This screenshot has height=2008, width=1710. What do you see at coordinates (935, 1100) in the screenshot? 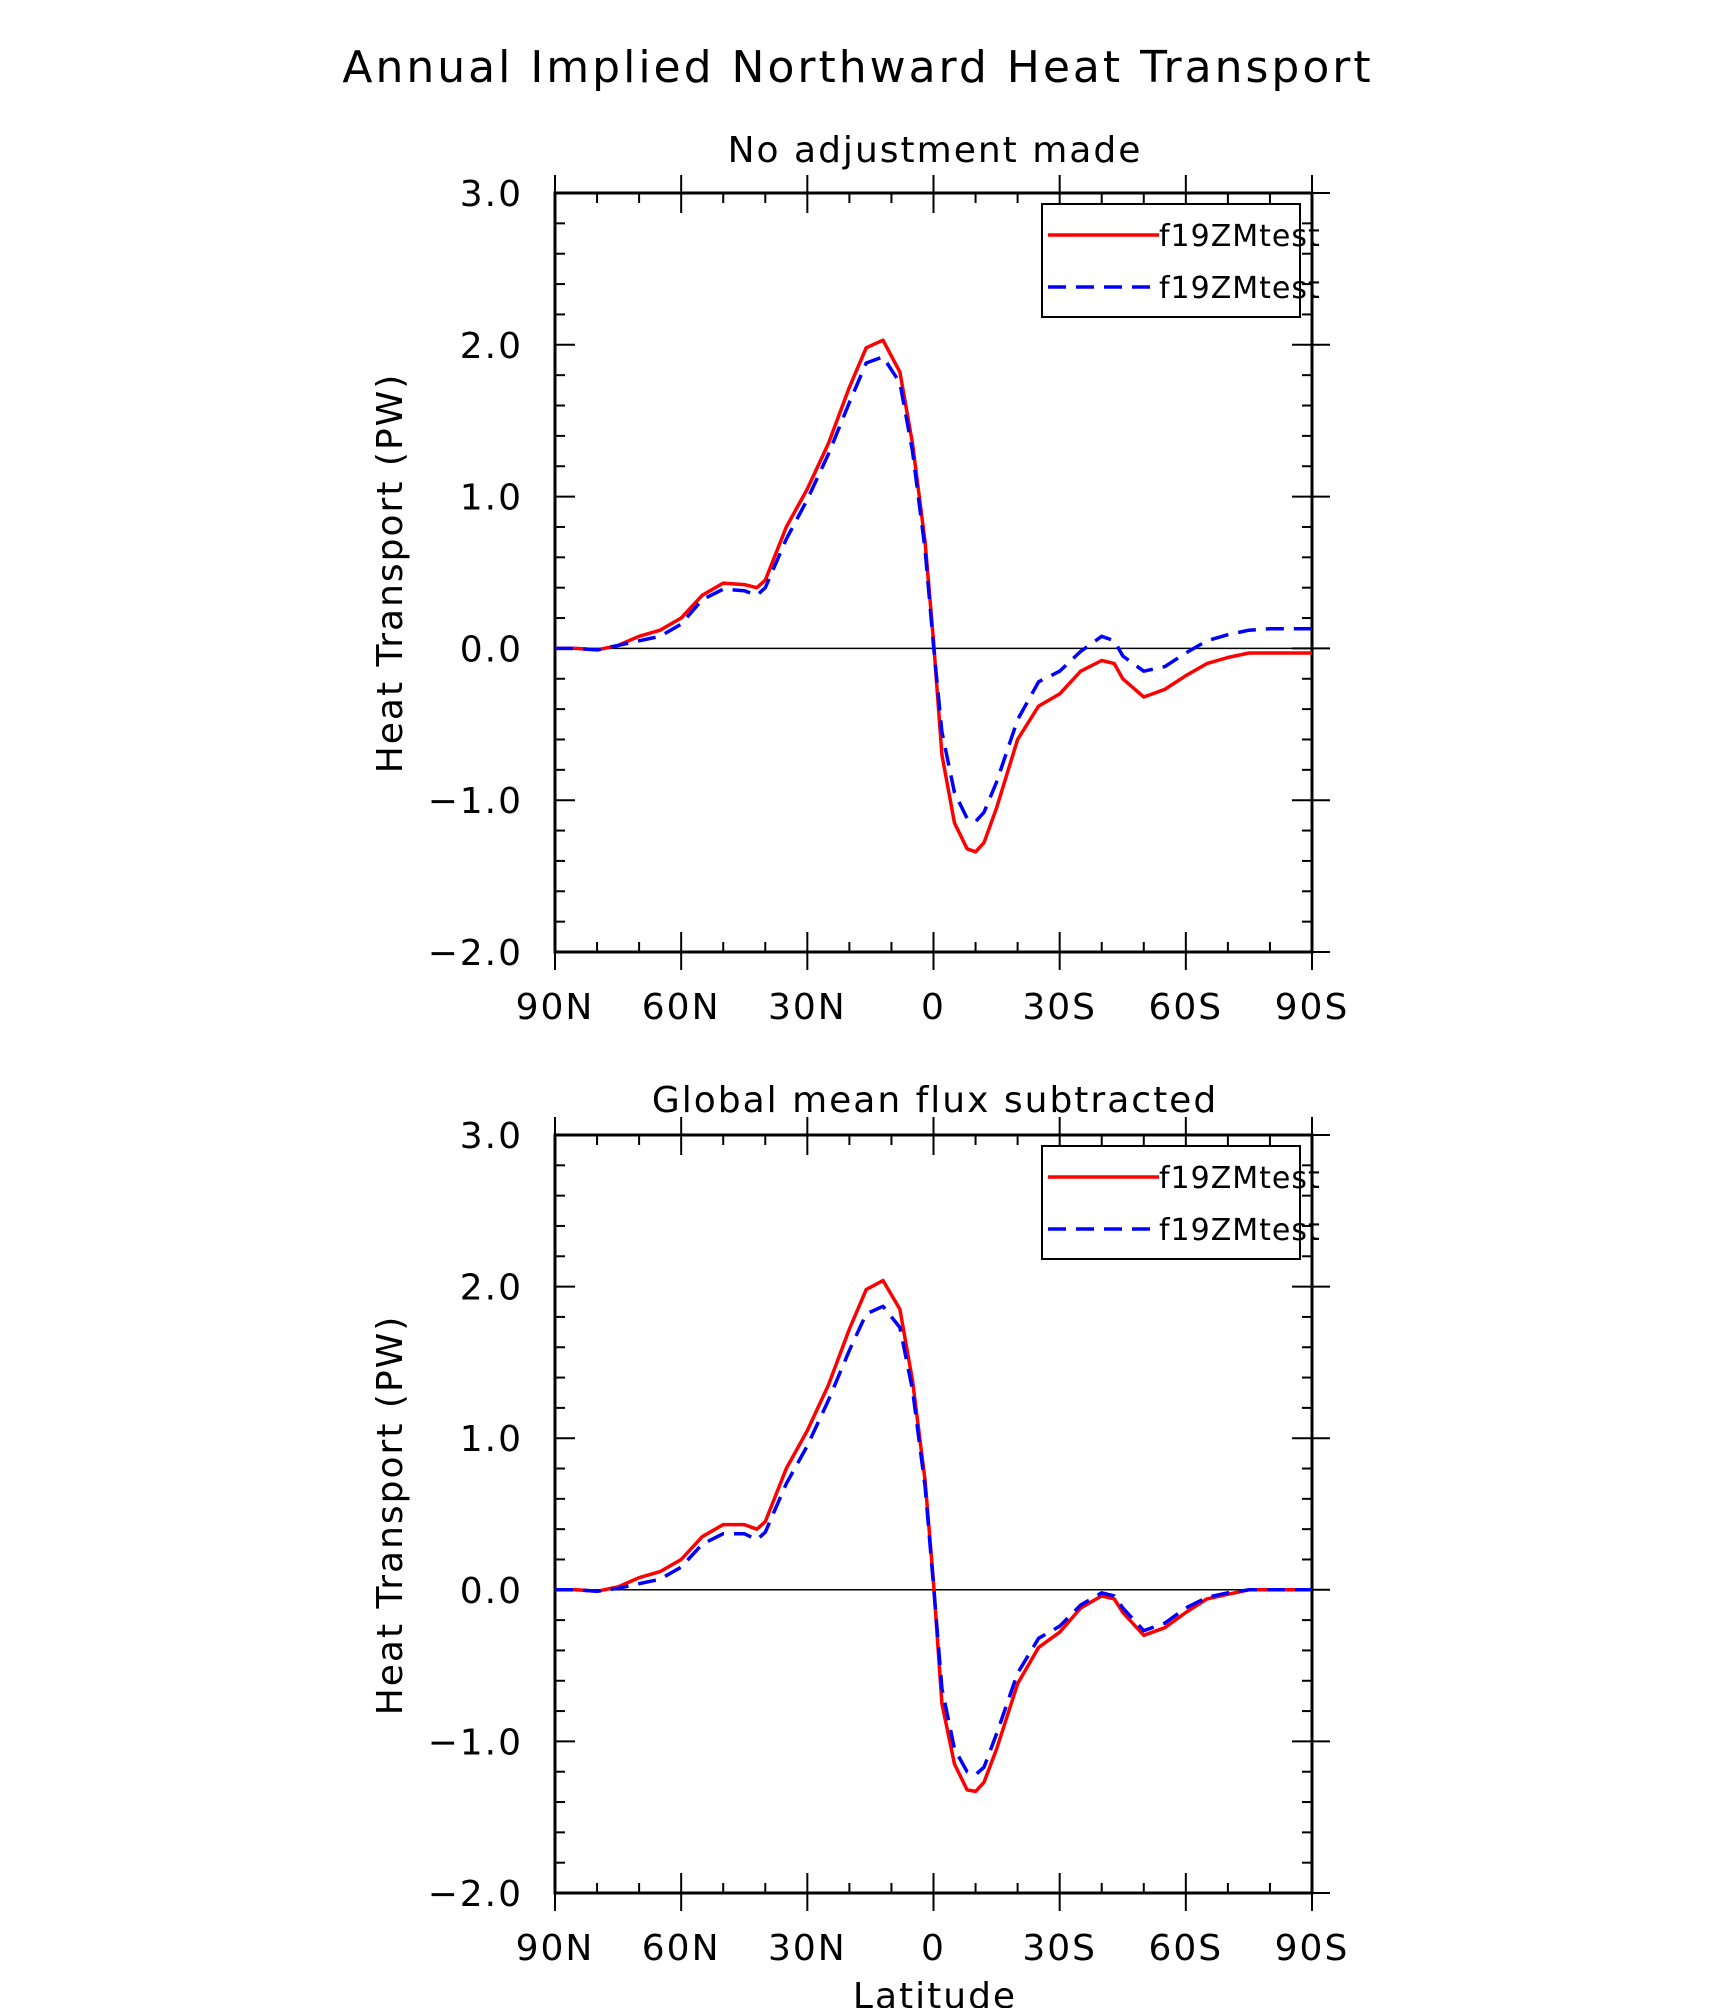
I see `chart-title: Global mean flux subtracted` at bounding box center [935, 1100].